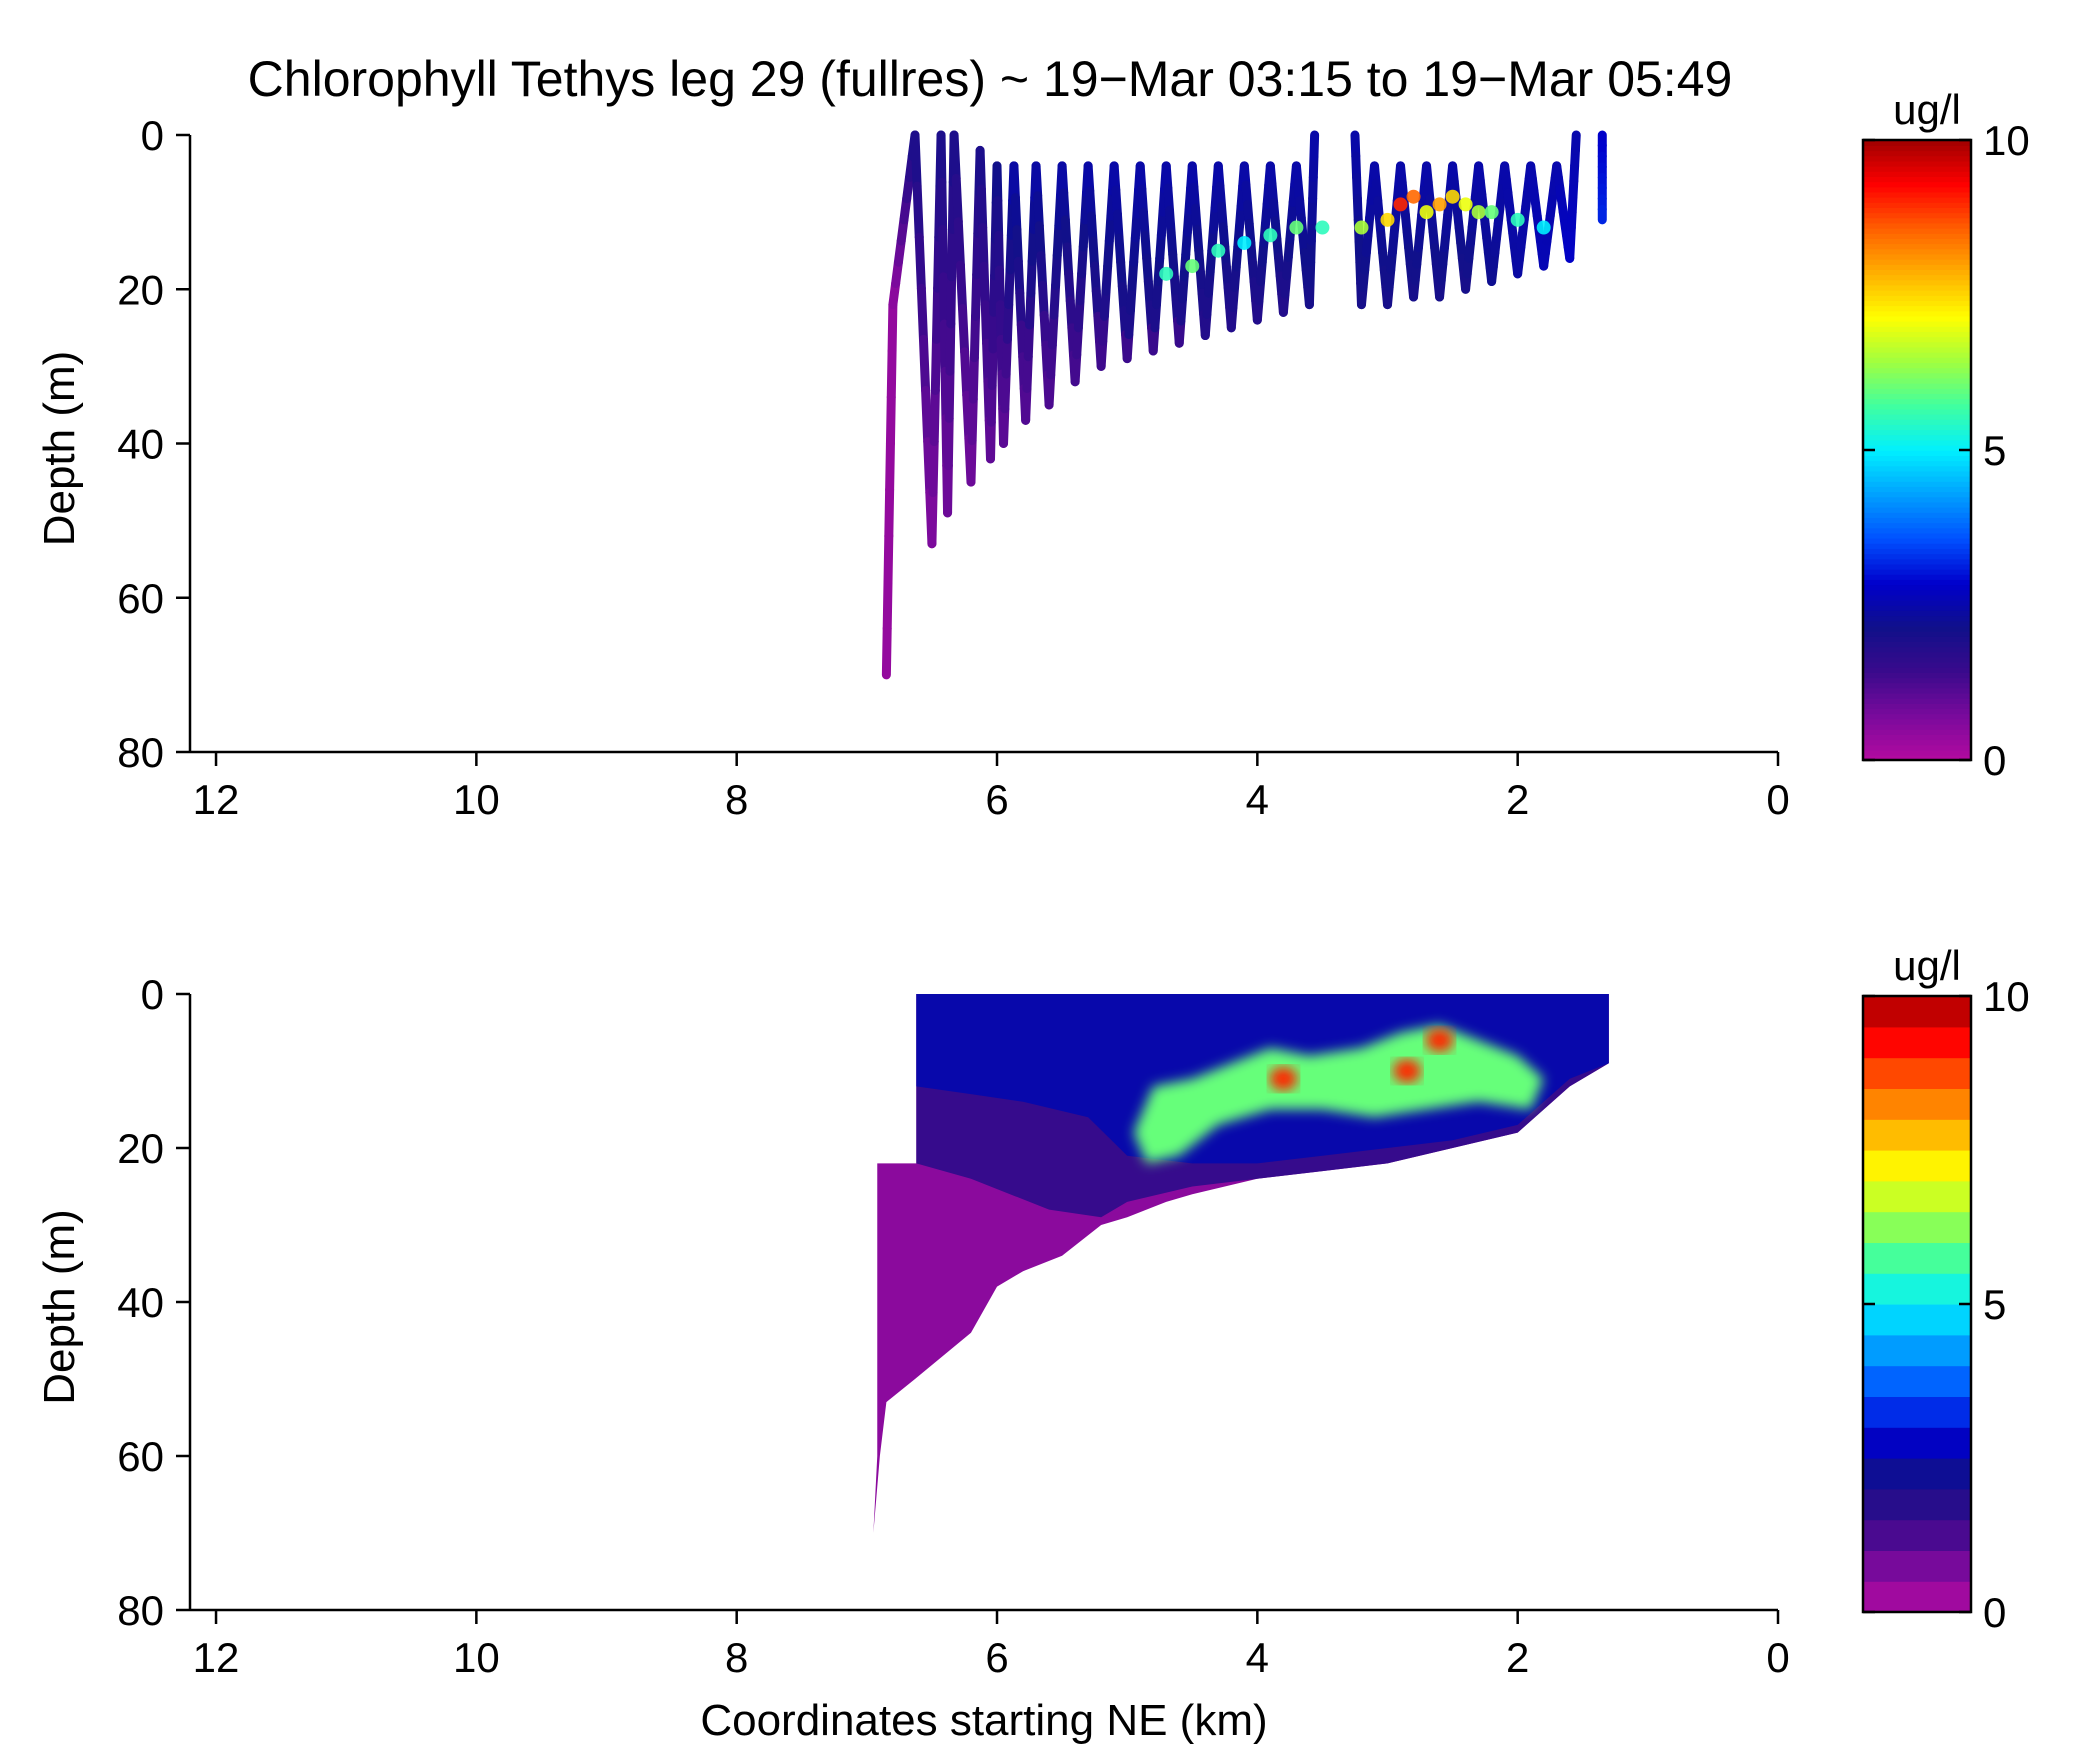  Describe the element at coordinates (1338, 1094) in the screenshot. I see `bloom-band-region` at that location.